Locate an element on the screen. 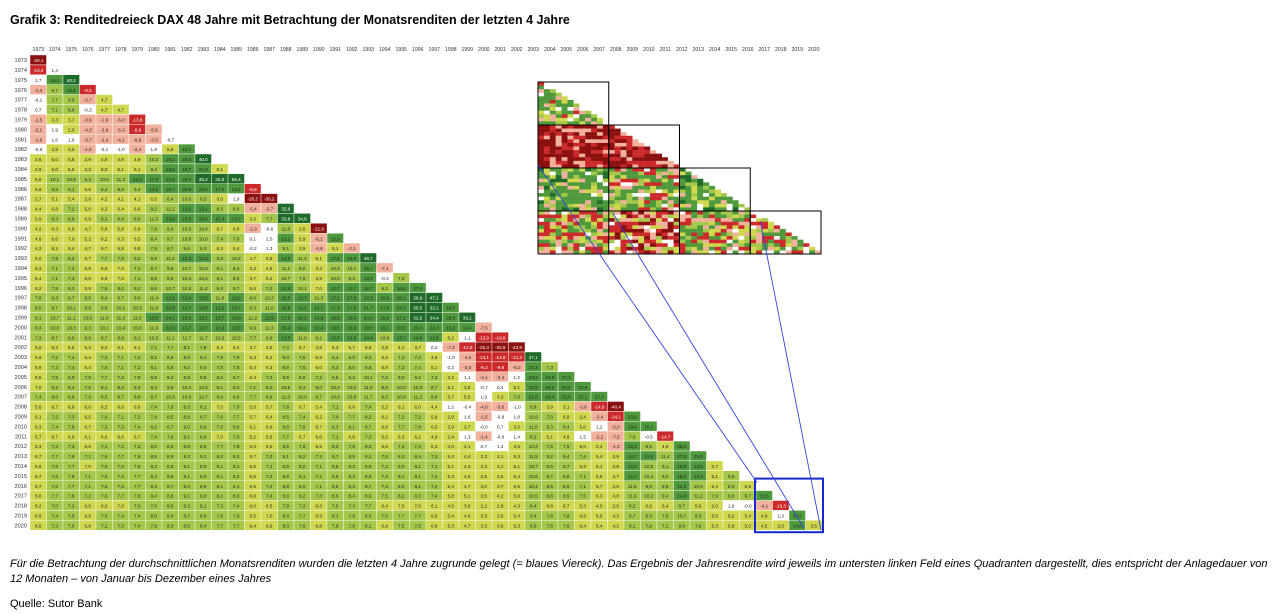 The image size is (1280, 614). col-label: 1997 is located at coordinates (434, 50).